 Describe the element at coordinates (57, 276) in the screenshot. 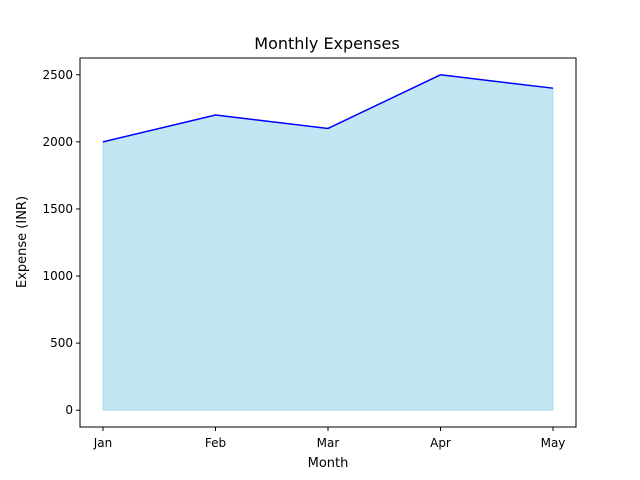

I see `y-tick-label: 1000` at that location.